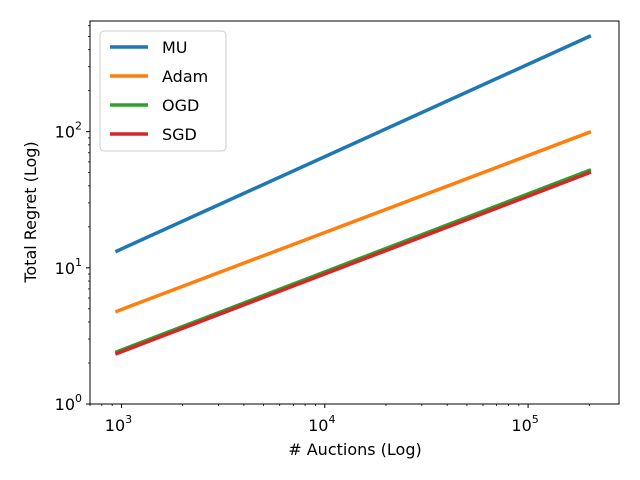 Image resolution: width=640 pixels, height=480 pixels. What do you see at coordinates (180, 105) in the screenshot?
I see `legend-label-ogd: OGD` at bounding box center [180, 105].